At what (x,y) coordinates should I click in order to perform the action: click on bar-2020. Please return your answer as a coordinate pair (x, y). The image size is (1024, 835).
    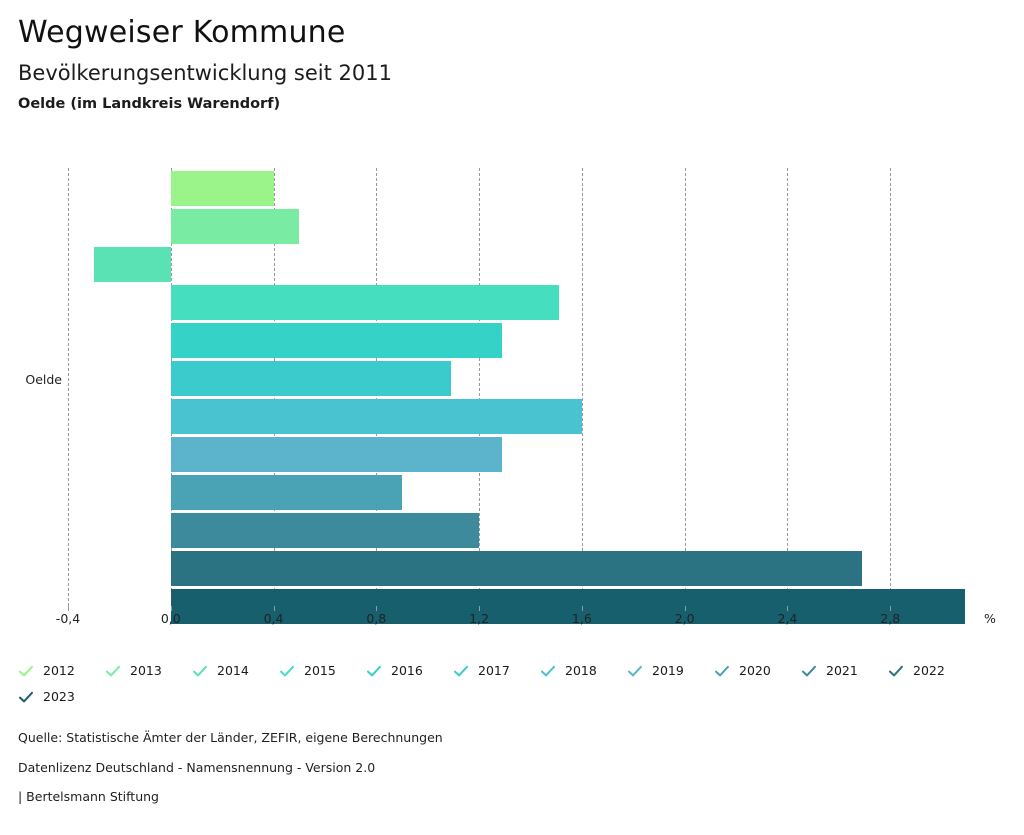
    Looking at the image, I should click on (286, 492).